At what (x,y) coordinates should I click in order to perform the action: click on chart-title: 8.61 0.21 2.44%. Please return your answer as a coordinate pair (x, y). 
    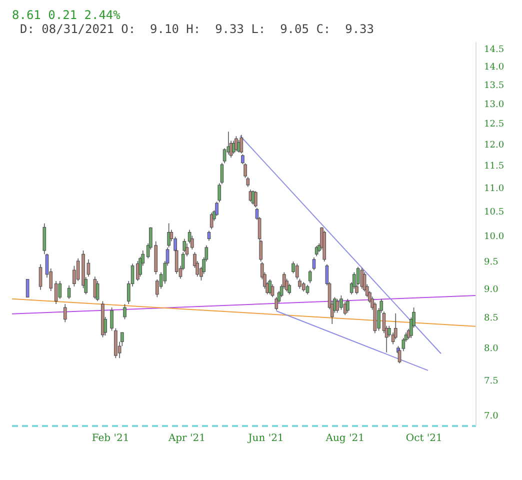
    Looking at the image, I should click on (66, 15).